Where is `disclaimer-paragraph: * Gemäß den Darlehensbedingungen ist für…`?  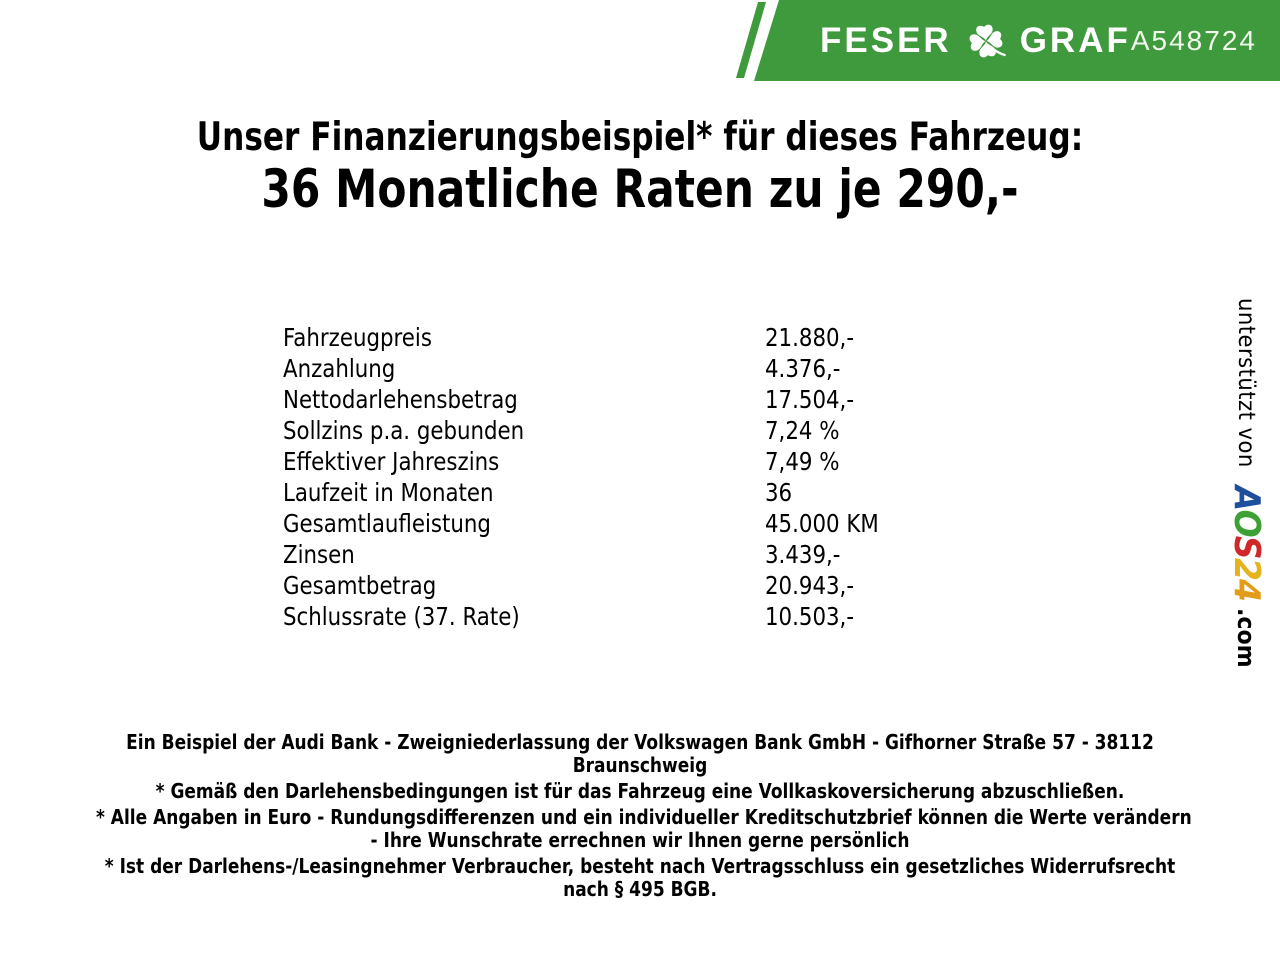
disclaimer-paragraph: * Gemäß den Darlehensbedingungen ist für… is located at coordinates (640, 791).